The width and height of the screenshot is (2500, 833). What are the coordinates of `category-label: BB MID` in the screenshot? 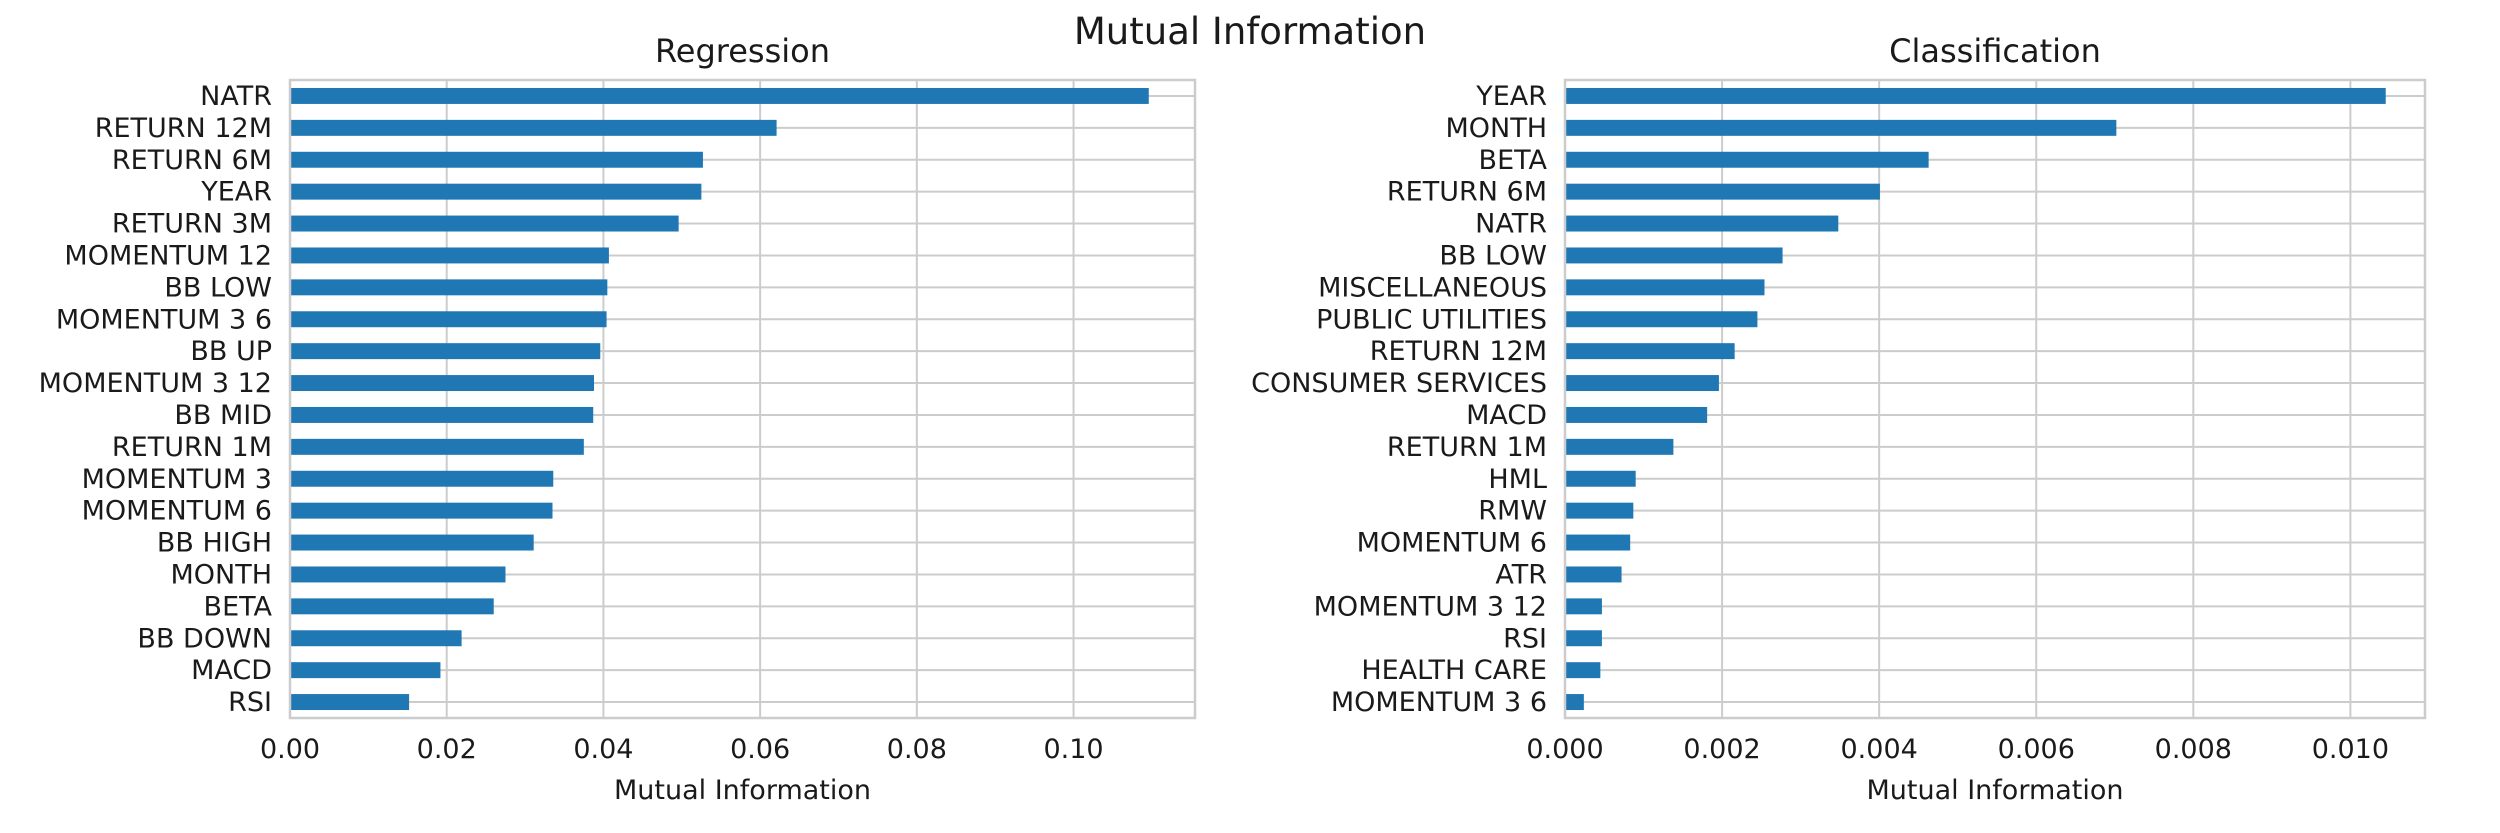 It's located at (223, 415).